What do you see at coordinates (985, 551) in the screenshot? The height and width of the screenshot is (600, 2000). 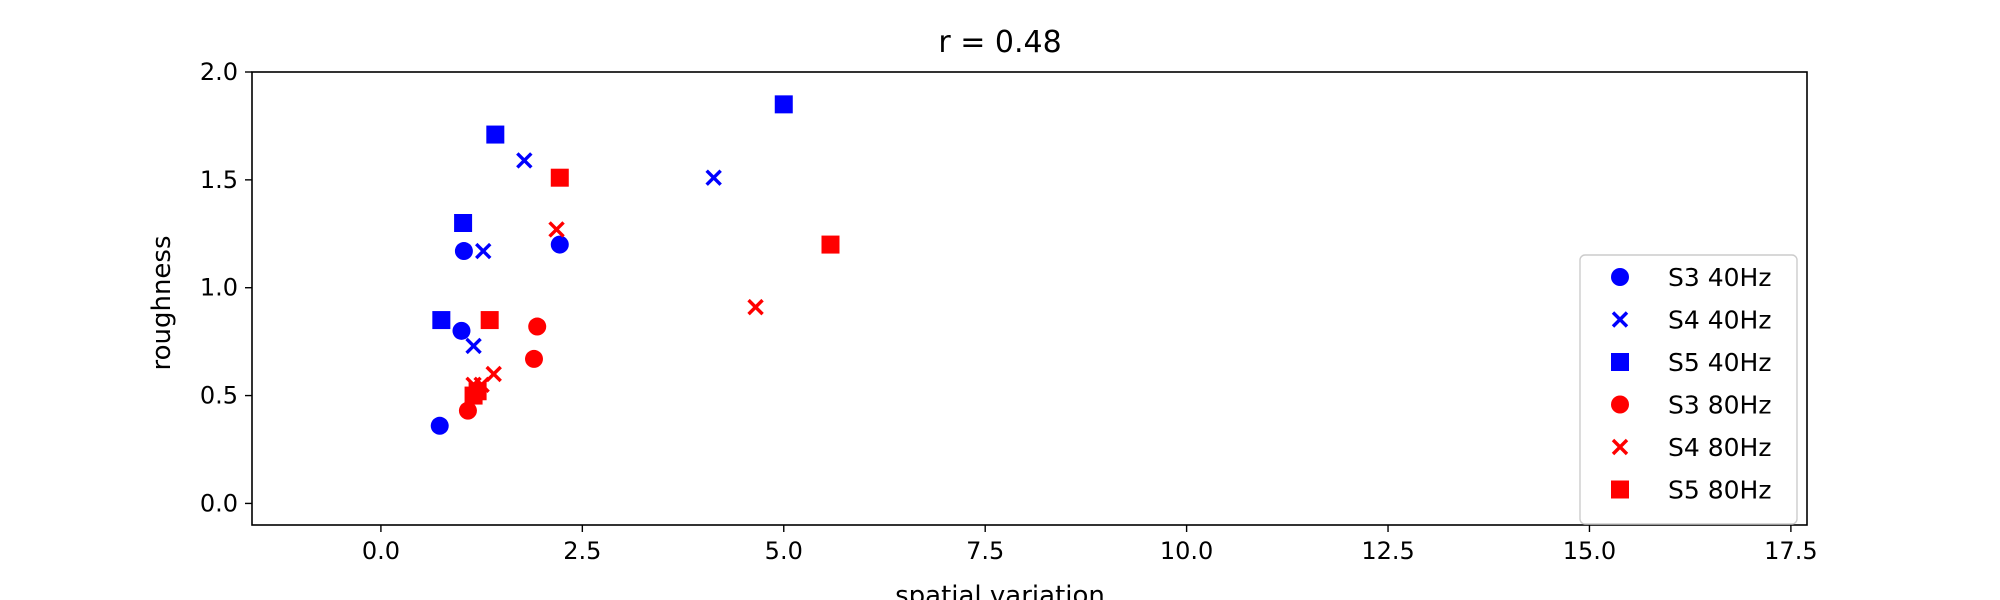 I see `x-tick-label: 7.5` at bounding box center [985, 551].